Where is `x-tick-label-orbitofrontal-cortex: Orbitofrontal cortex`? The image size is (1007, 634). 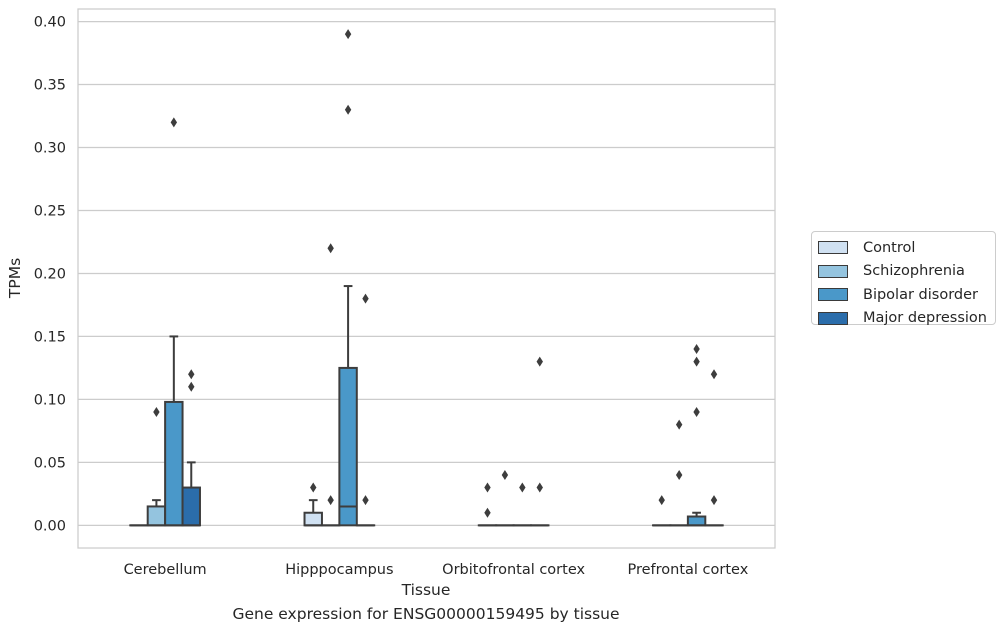
x-tick-label-orbitofrontal-cortex: Orbitofrontal cortex is located at coordinates (513, 570).